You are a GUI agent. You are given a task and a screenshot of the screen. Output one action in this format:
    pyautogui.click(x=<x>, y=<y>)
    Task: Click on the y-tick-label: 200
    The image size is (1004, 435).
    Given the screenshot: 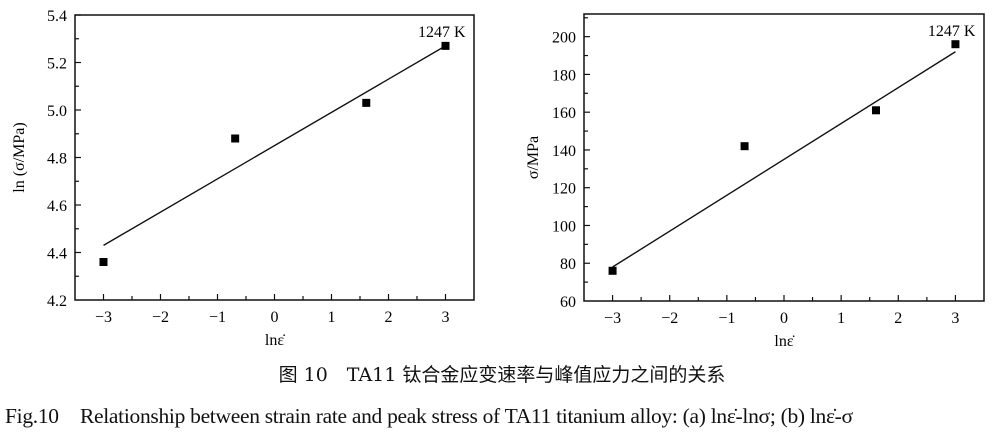 What is the action you would take?
    pyautogui.click(x=564, y=38)
    